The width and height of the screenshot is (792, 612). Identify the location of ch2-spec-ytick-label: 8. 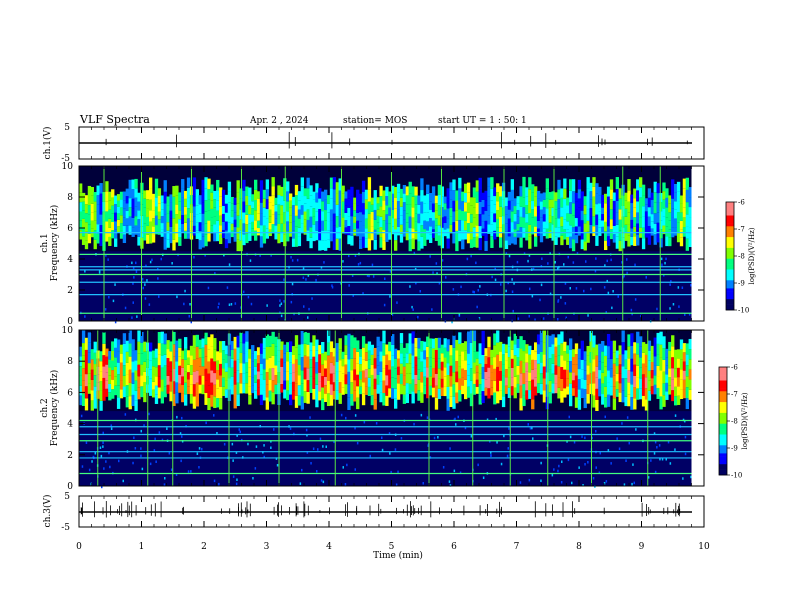
(70, 362).